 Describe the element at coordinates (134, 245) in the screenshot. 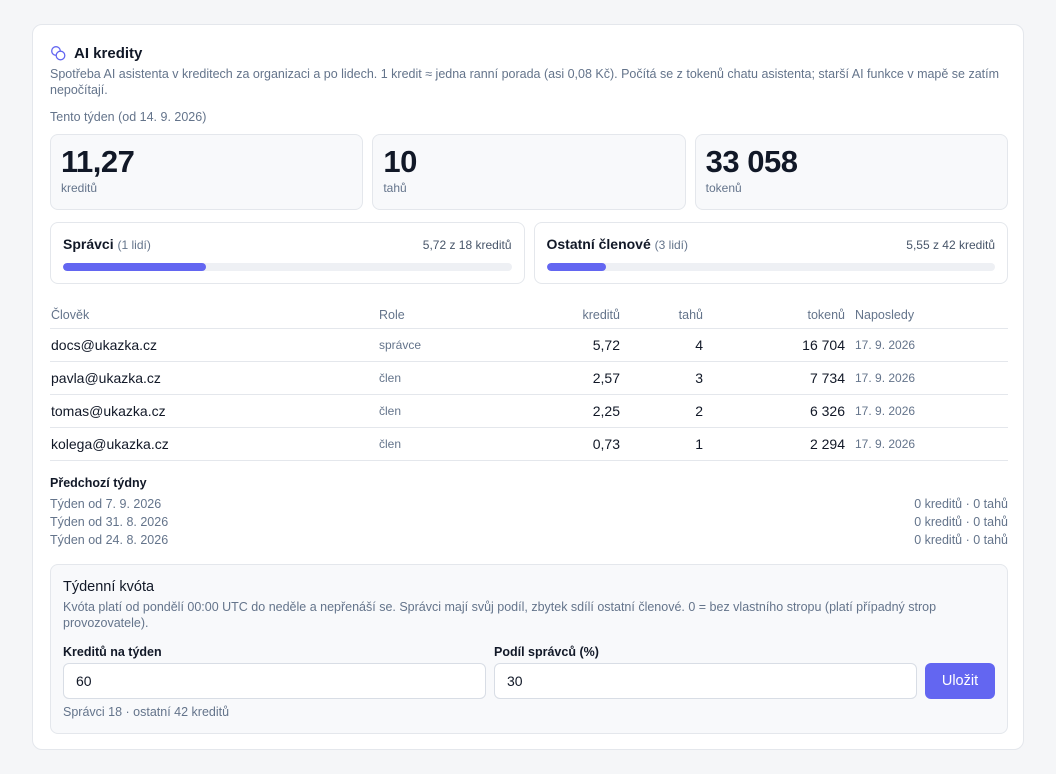

I see `group-count: (1 lidí)` at that location.